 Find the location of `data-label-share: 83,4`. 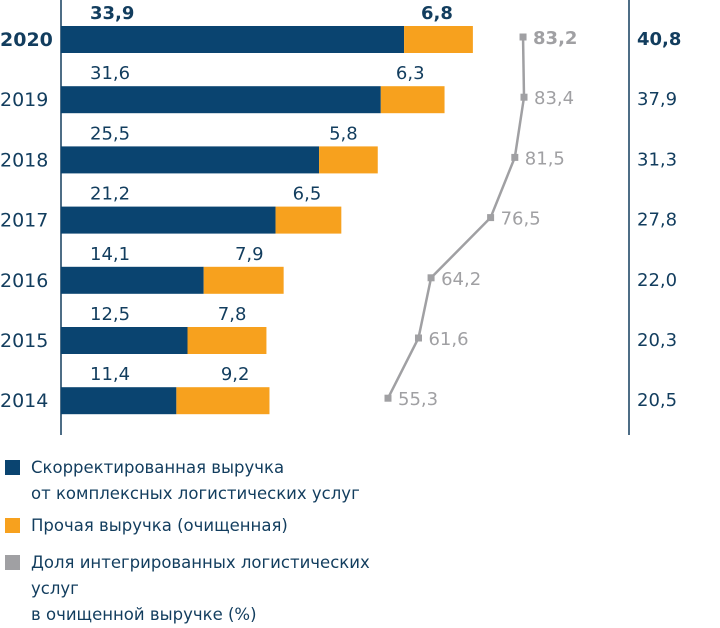

data-label-share: 83,4 is located at coordinates (554, 98).